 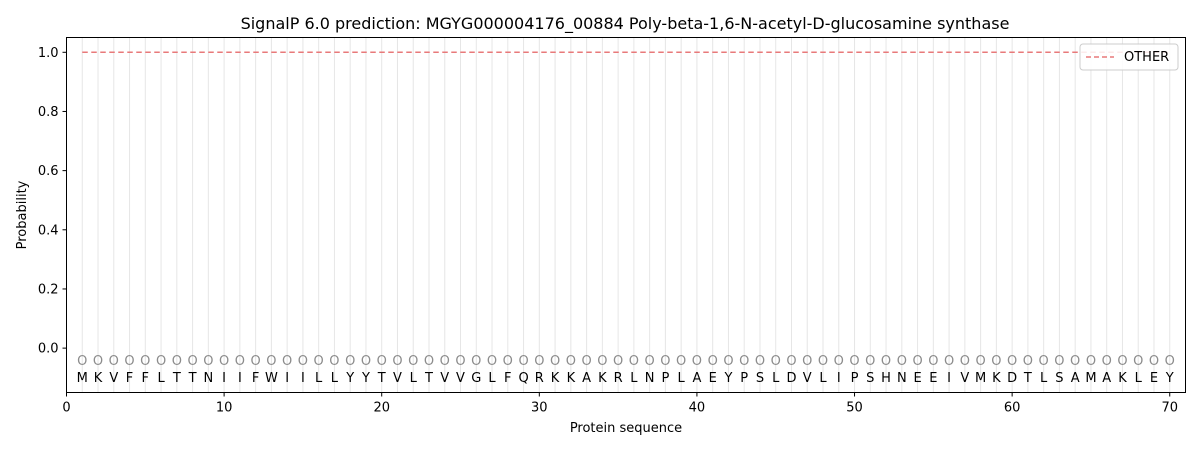 What do you see at coordinates (791, 378) in the screenshot?
I see `residue-label: D` at bounding box center [791, 378].